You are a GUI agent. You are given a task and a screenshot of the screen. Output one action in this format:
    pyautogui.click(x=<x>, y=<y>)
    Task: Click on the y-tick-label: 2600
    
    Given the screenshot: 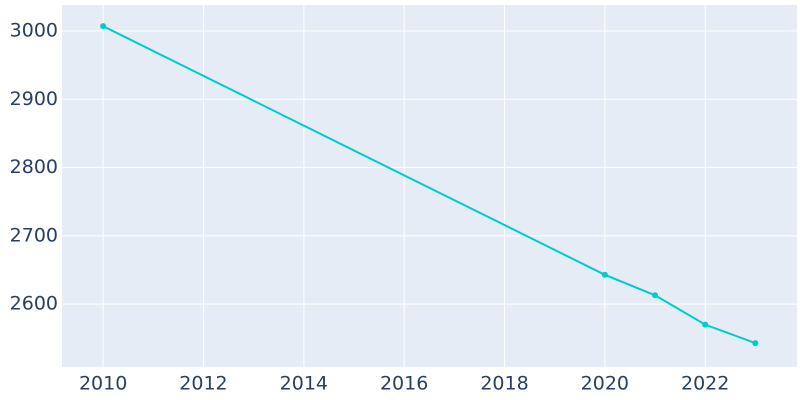 What is the action you would take?
    pyautogui.click(x=34, y=304)
    